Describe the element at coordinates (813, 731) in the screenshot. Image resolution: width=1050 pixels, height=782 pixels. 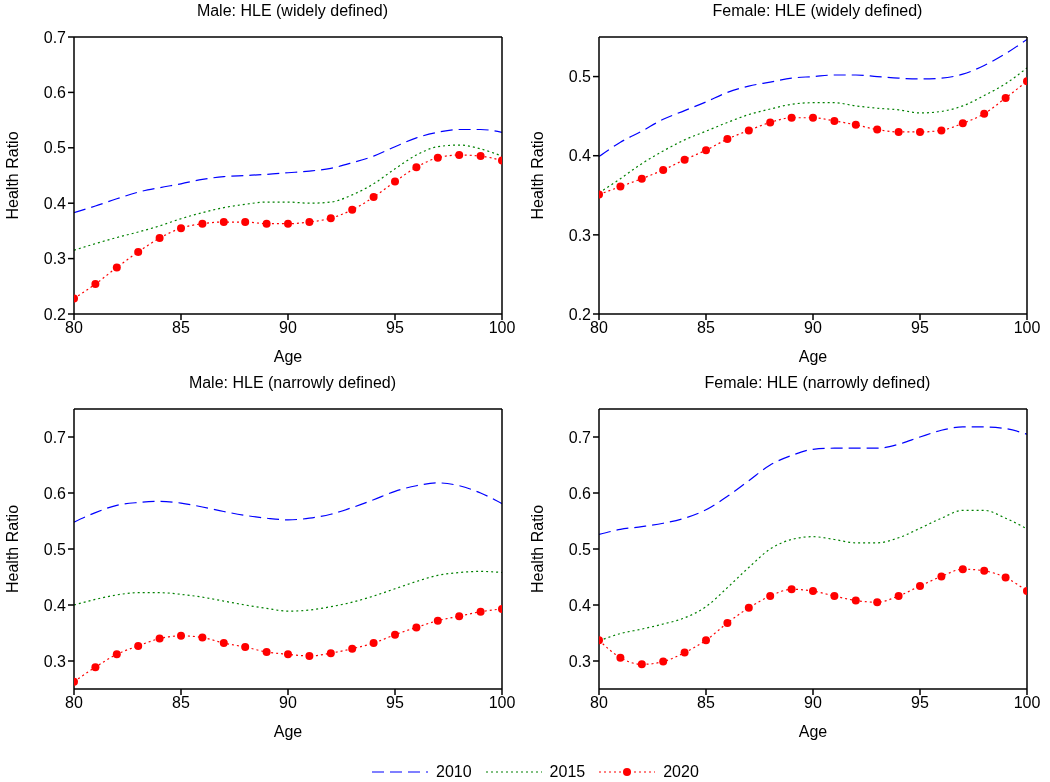
I see `x-axis-title: Age` at that location.